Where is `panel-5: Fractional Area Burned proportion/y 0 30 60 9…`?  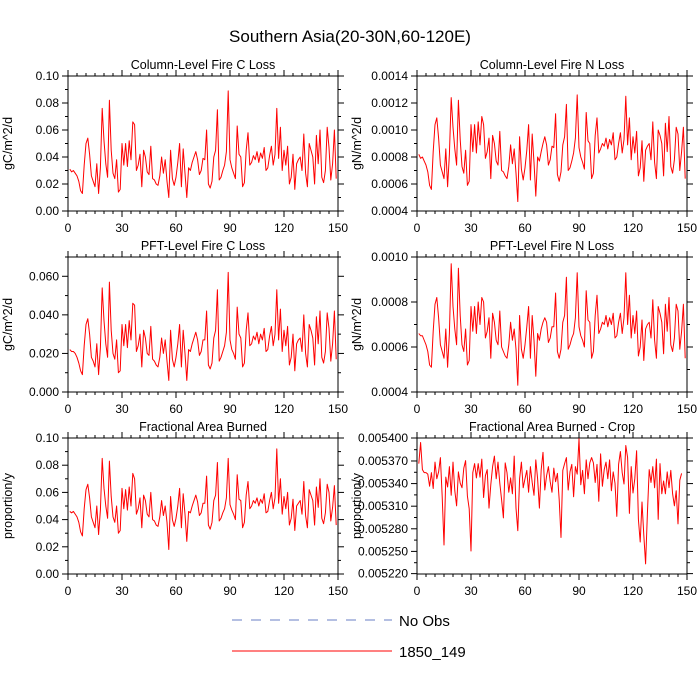 panel-5: Fractional Area Burned proportion/y 0 30 60 9… is located at coordinates (174, 509).